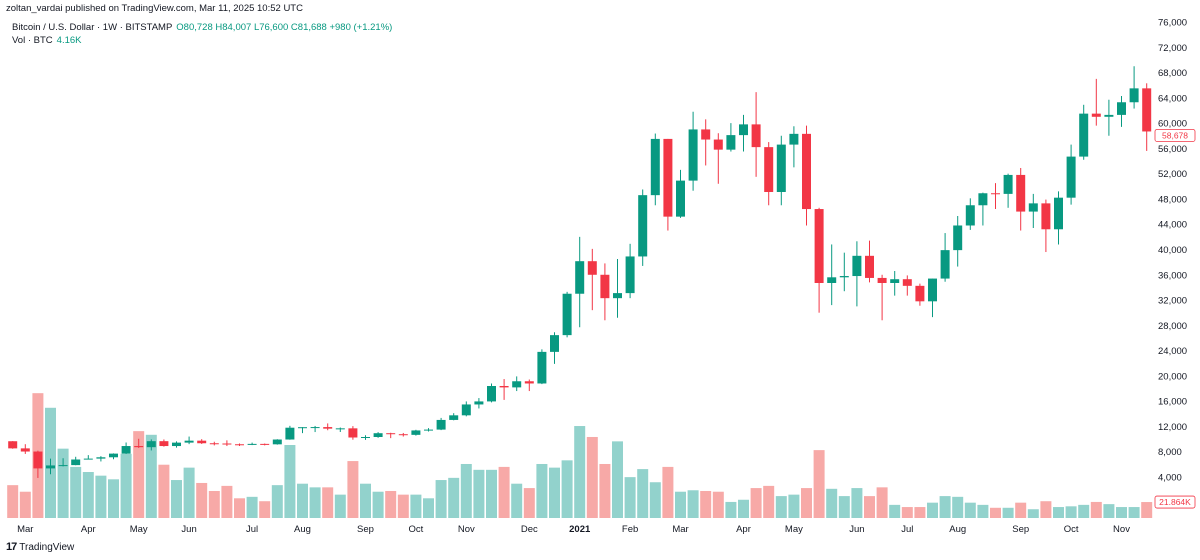 This screenshot has width=1200, height=560. Describe the element at coordinates (1170, 452) in the screenshot. I see `y-tick-label: 8,000` at that location.